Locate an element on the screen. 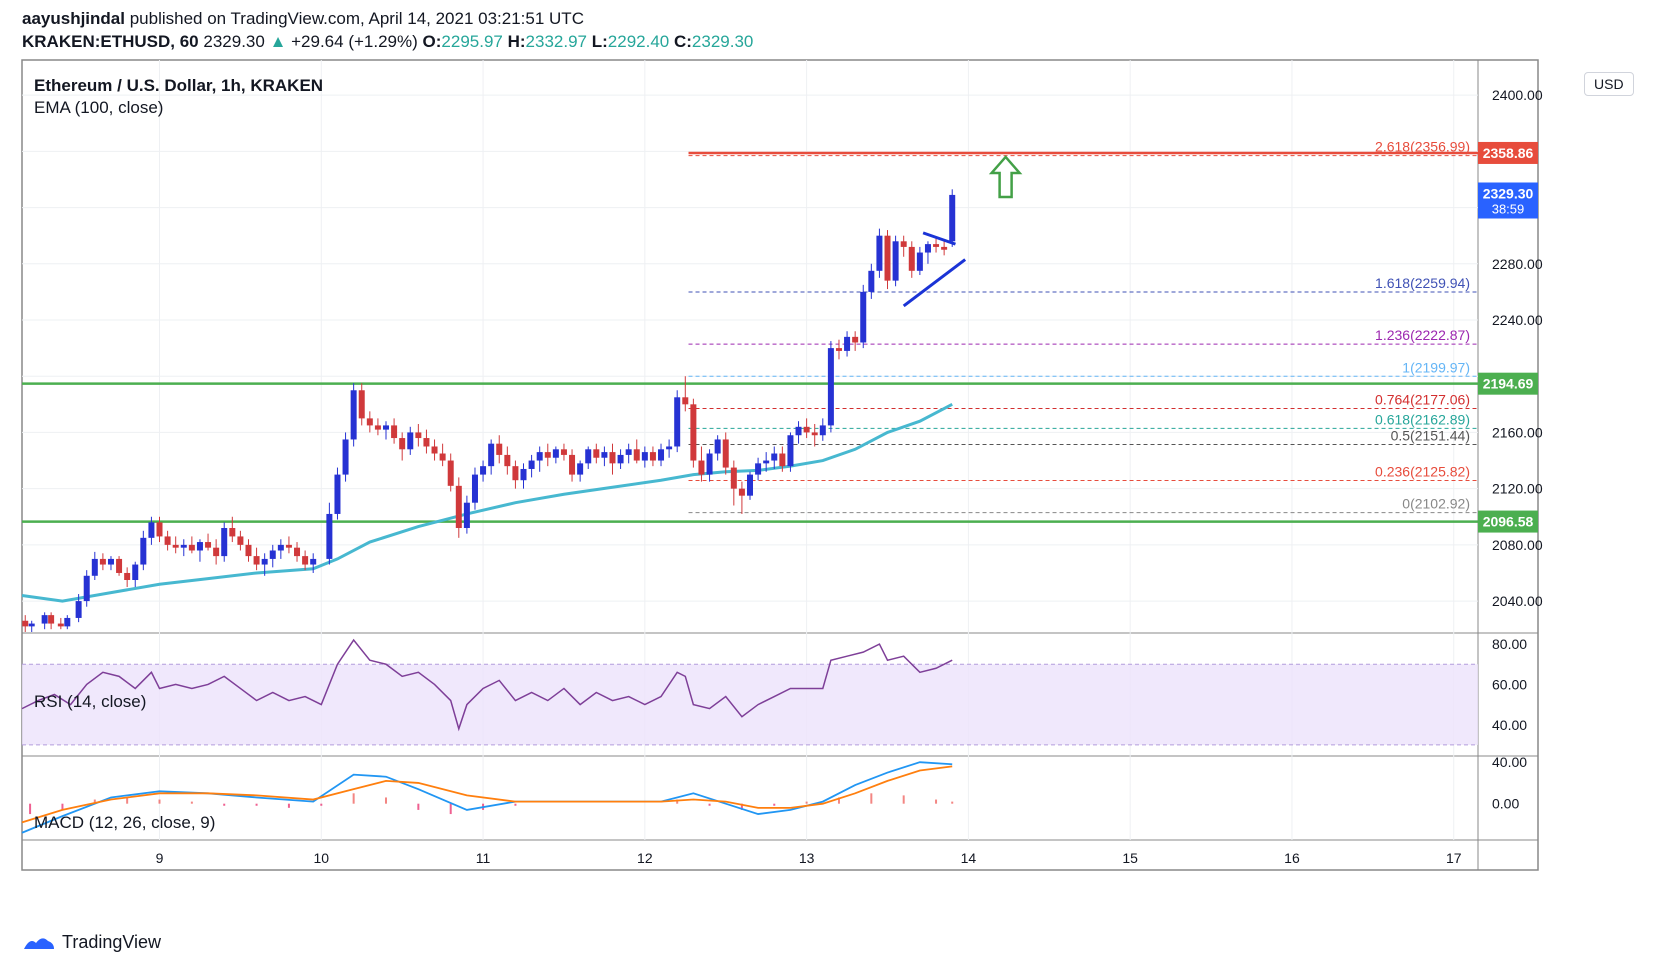 The image size is (1656, 968). time-tick-label: 13 is located at coordinates (807, 858).